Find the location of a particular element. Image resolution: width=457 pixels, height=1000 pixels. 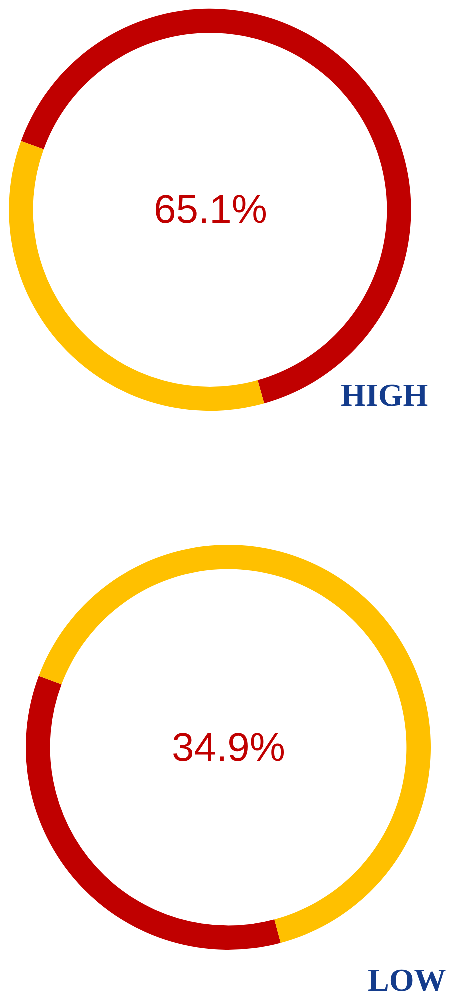

text: 34.9% is located at coordinates (229, 748).